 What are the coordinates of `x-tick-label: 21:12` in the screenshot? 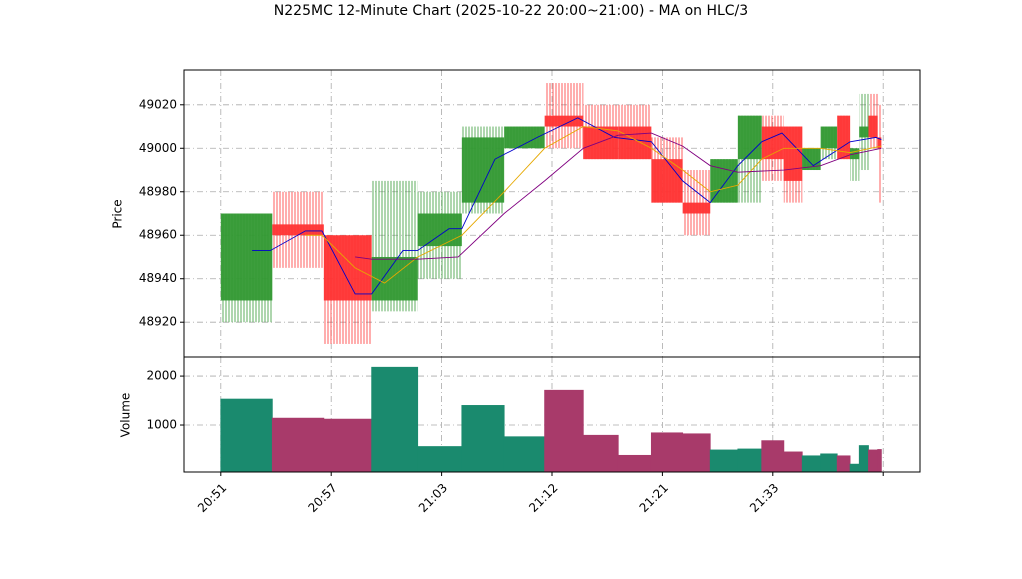 It's located at (543, 498).